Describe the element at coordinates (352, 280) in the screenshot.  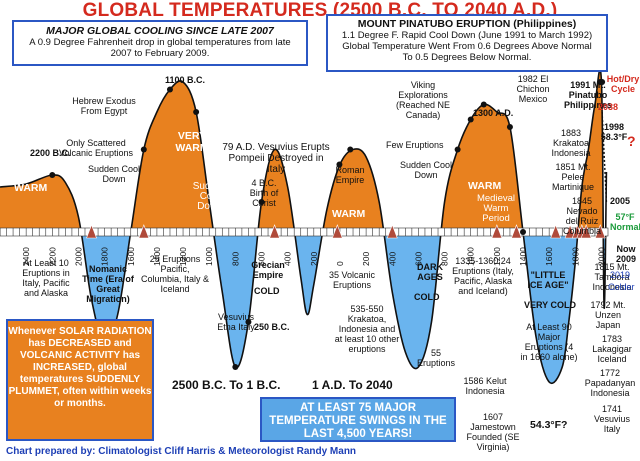
I see `label-35-eruptions: 35 Volcanic Eruptions` at that location.